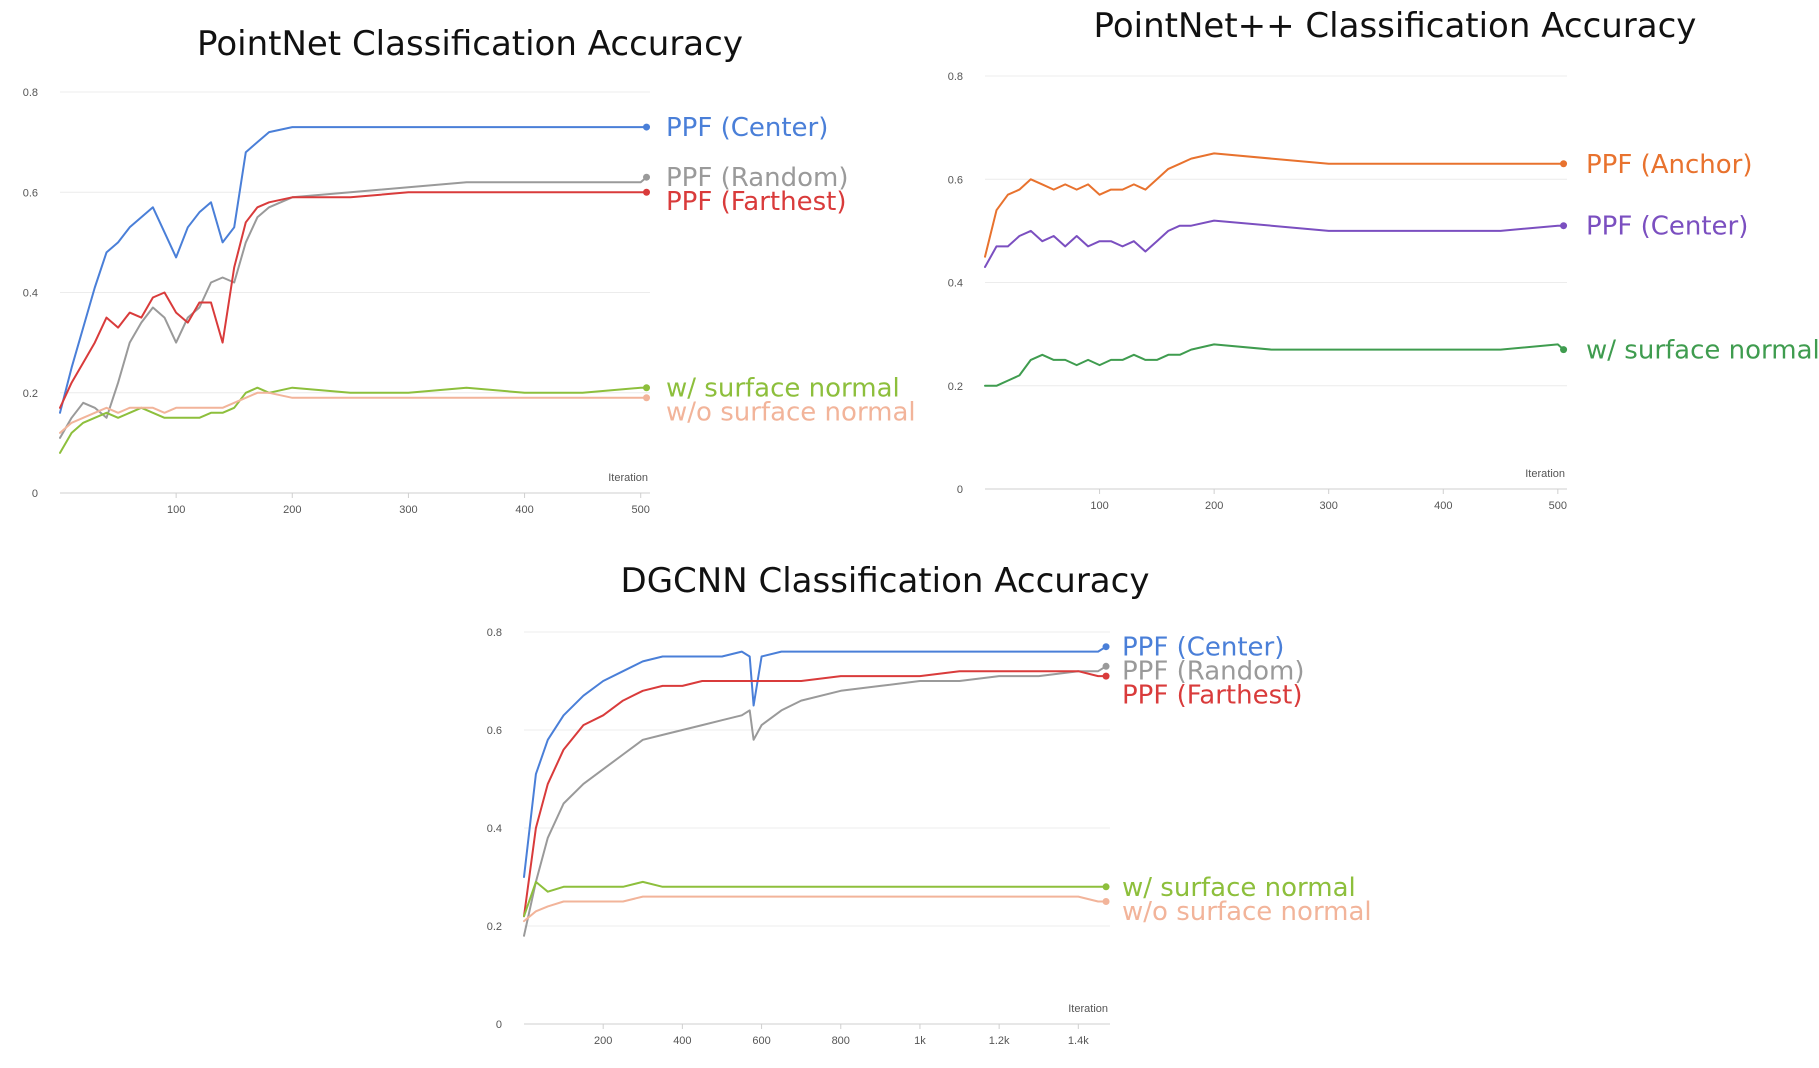  Describe the element at coordinates (761, 1041) in the screenshot. I see `x-tick-label: 600` at that location.